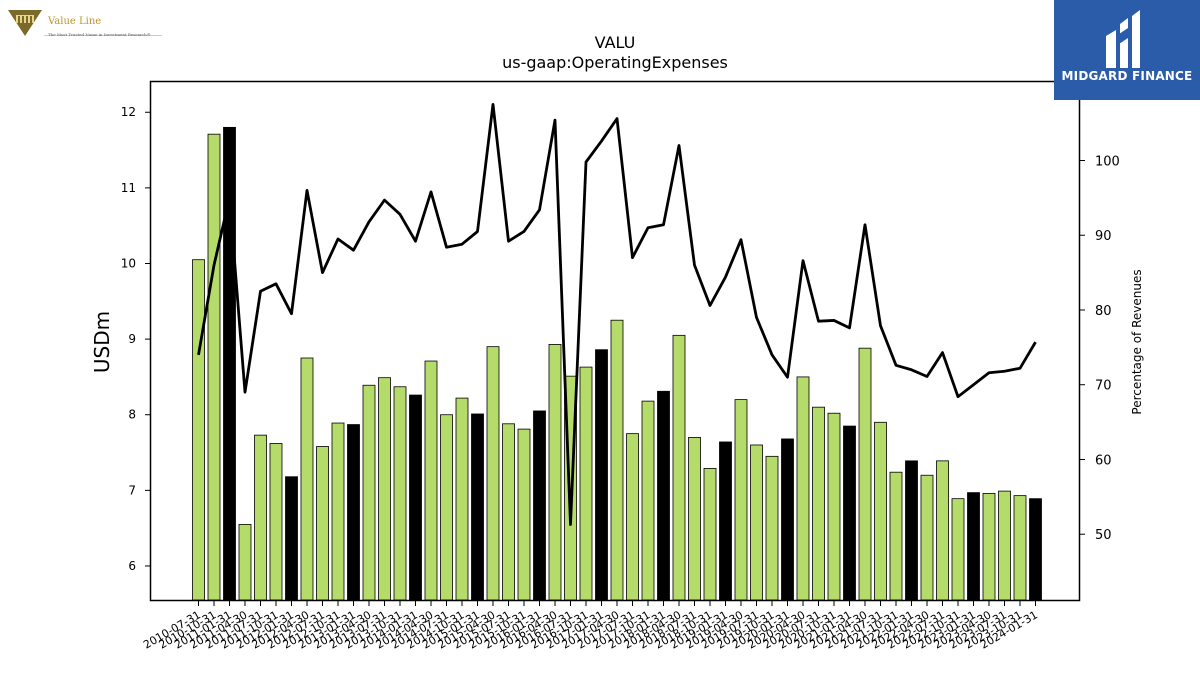 Image resolution: width=1200 pixels, height=675 pixels. What do you see at coordinates (1103, 236) in the screenshot?
I see `y2-tick-label: 90` at bounding box center [1103, 236].